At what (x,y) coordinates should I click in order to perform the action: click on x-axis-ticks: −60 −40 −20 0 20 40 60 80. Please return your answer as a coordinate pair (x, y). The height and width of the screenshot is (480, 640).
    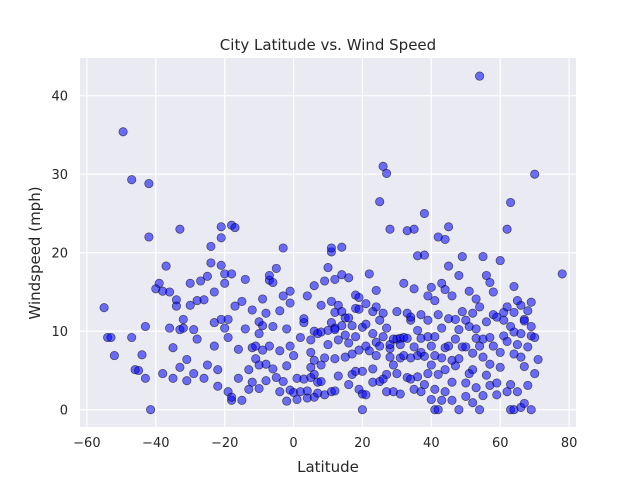
    Looking at the image, I should click on (325, 443).